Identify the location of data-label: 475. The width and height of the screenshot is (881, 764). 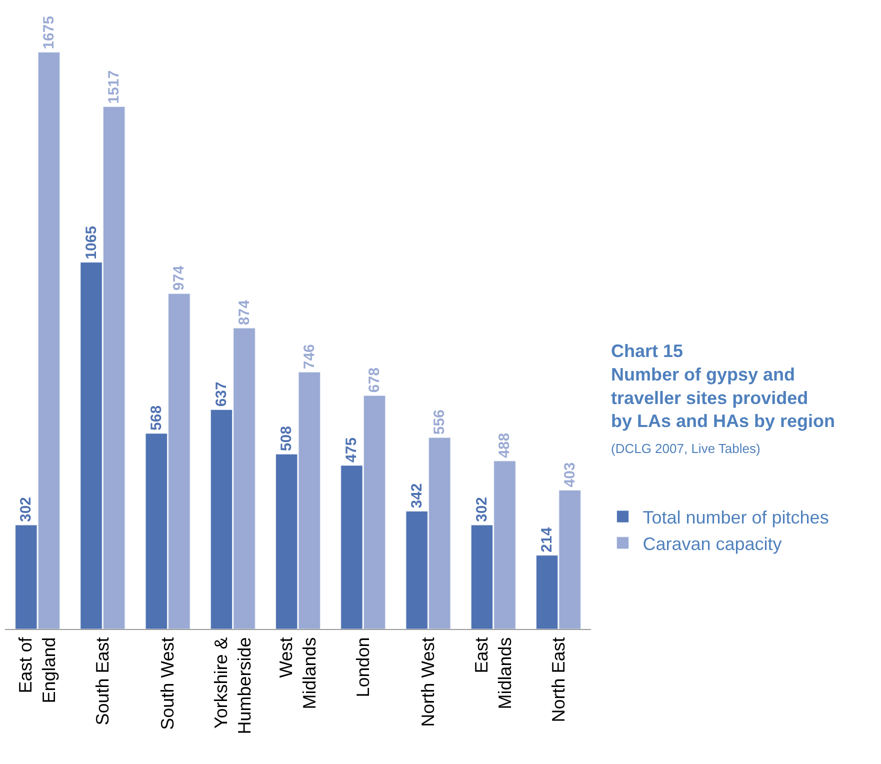
(351, 449).